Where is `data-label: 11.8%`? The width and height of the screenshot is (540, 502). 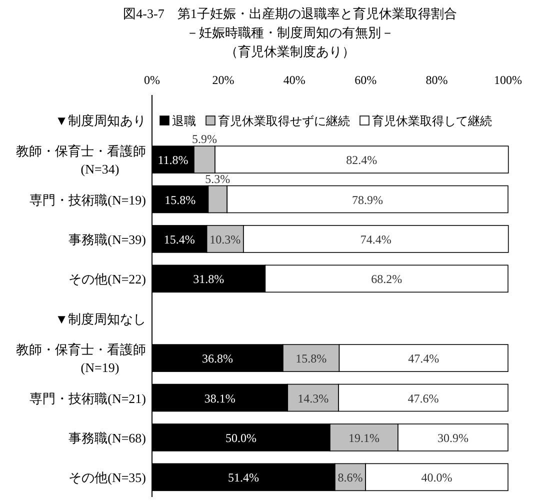 data-label: 11.8% is located at coordinates (173, 160).